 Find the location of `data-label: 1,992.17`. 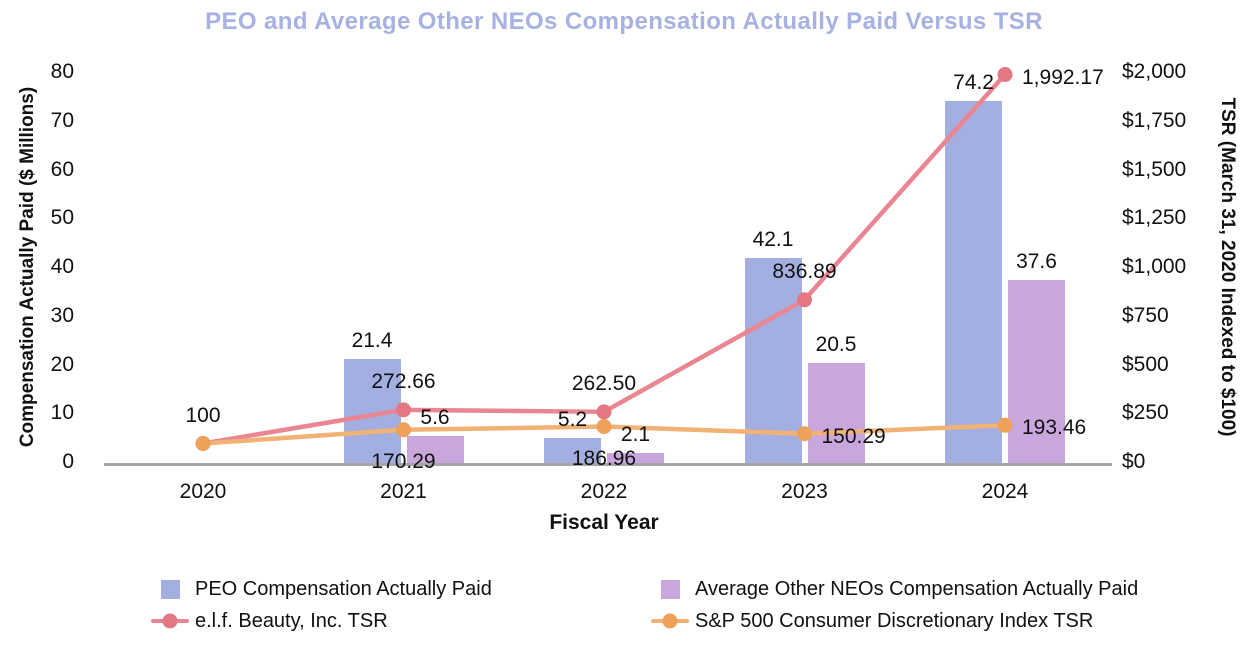

data-label: 1,992.17 is located at coordinates (1063, 77).